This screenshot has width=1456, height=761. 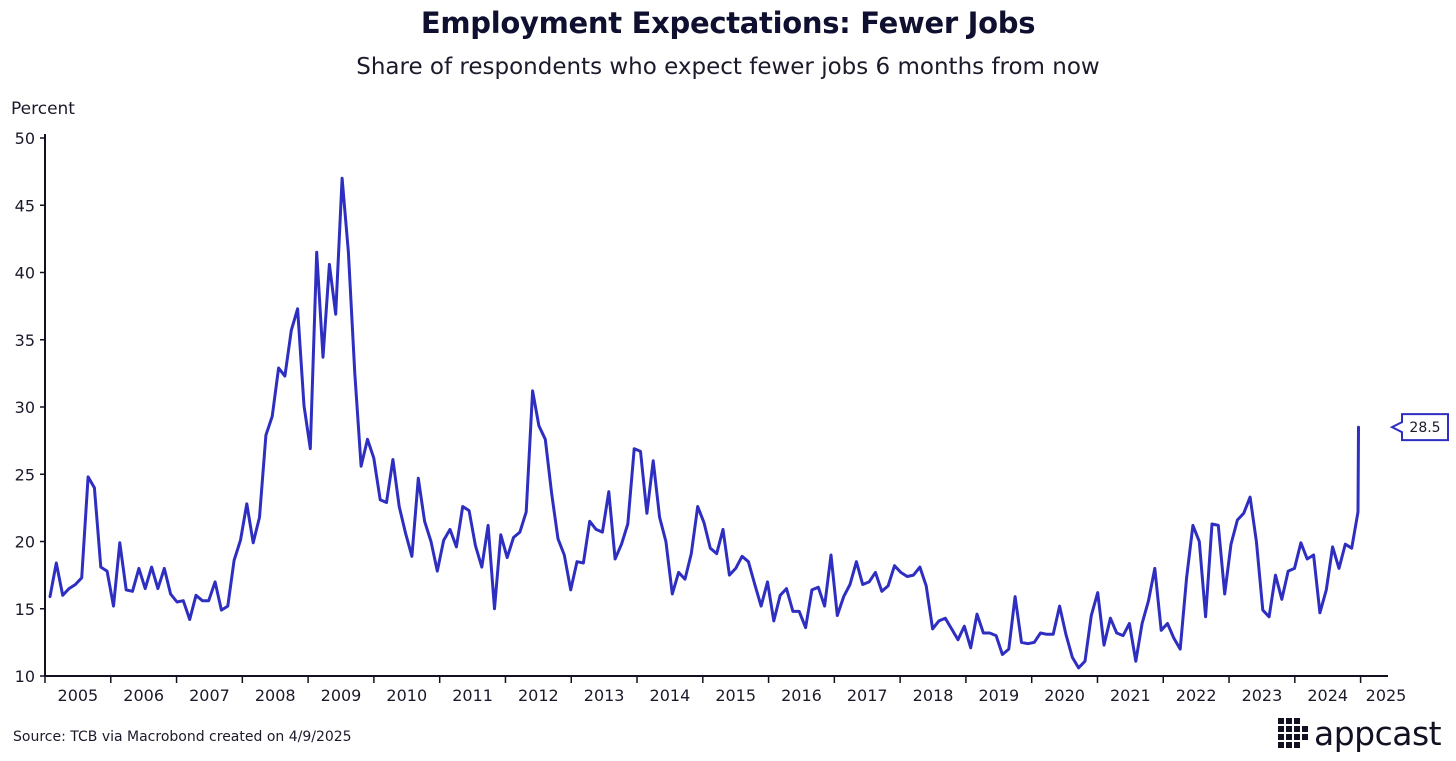 What do you see at coordinates (933, 695) in the screenshot?
I see `x-tick-label: 2018` at bounding box center [933, 695].